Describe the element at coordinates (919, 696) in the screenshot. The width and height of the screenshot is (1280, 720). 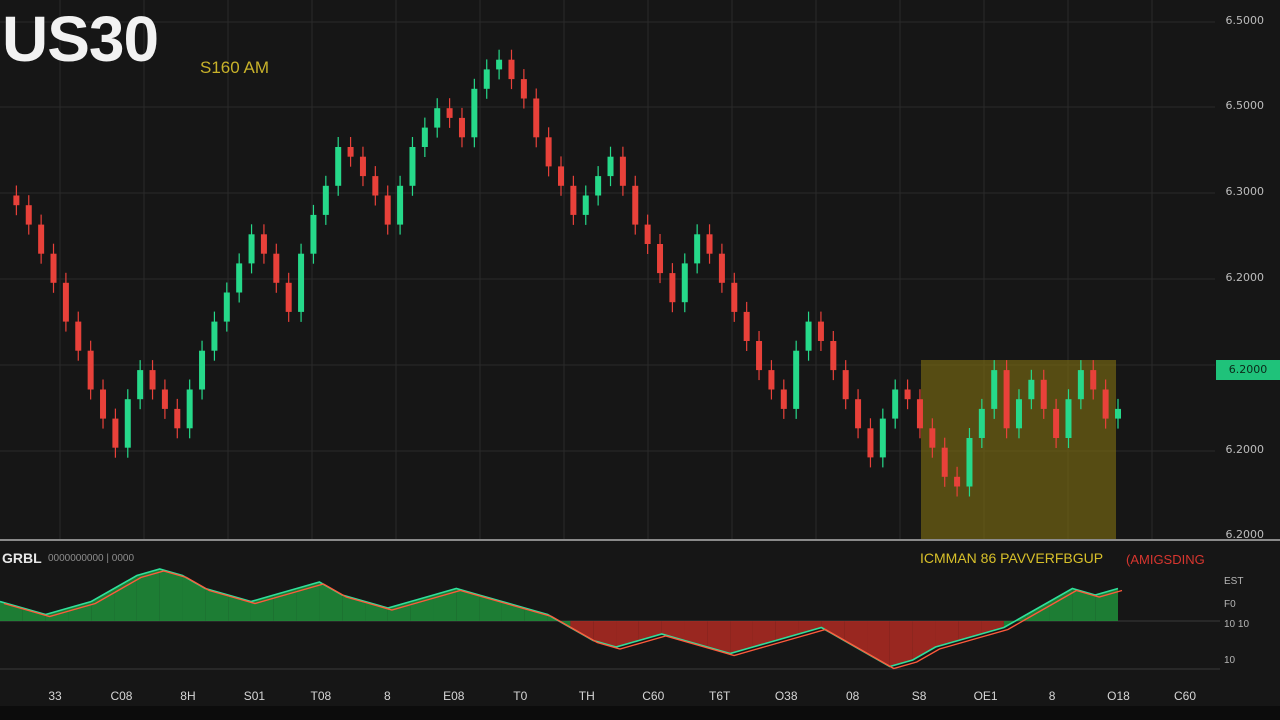
I see `x-tick-label: S8` at that location.